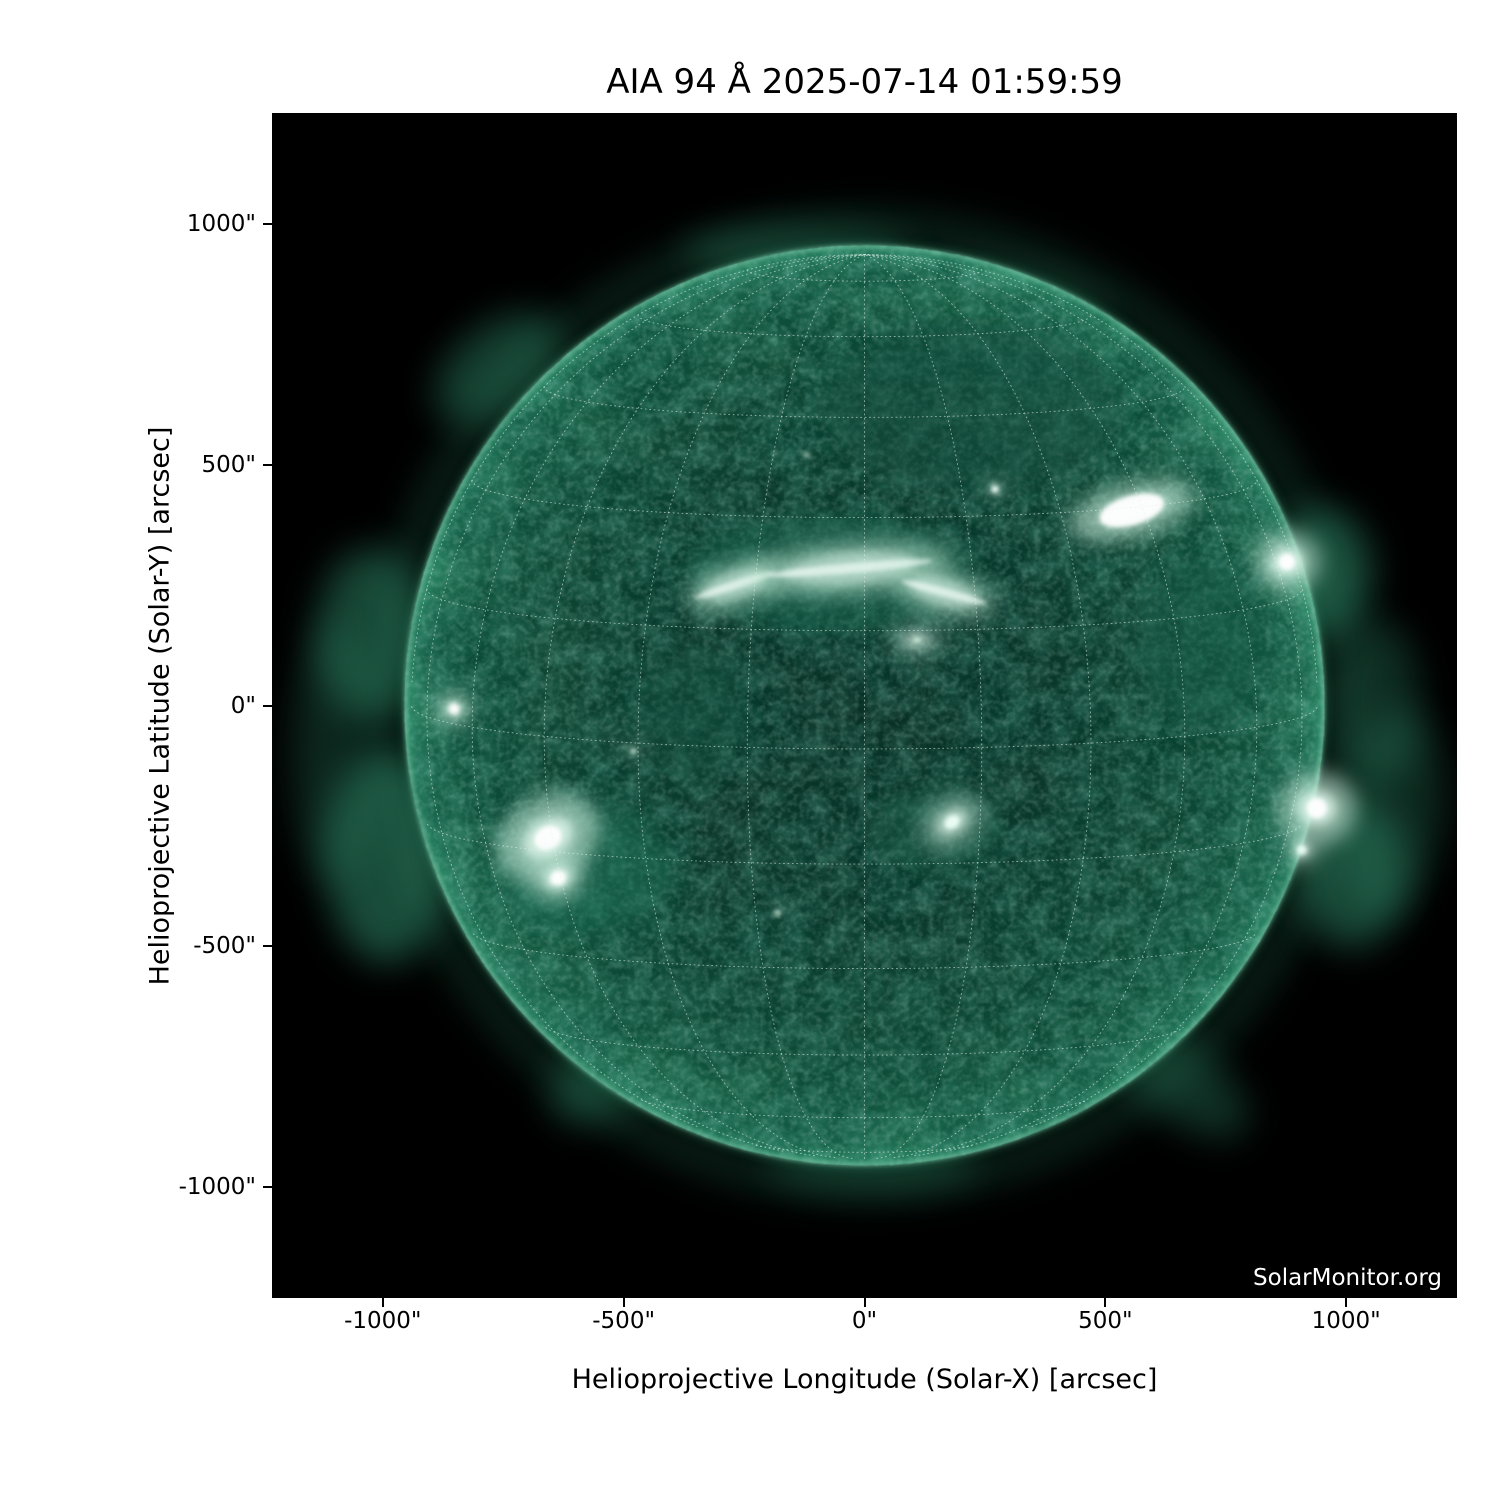  What do you see at coordinates (864, 82) in the screenshot?
I see `figure-title: AIA 94 Å 2025-07-14 01:59:59` at bounding box center [864, 82].